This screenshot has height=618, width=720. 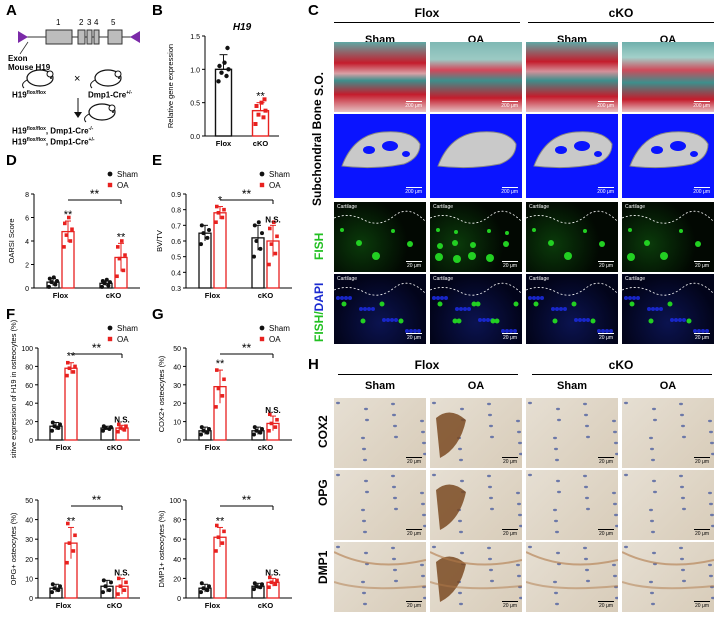 I want to click on y-tick-label: 0, so click(x=31, y=599).